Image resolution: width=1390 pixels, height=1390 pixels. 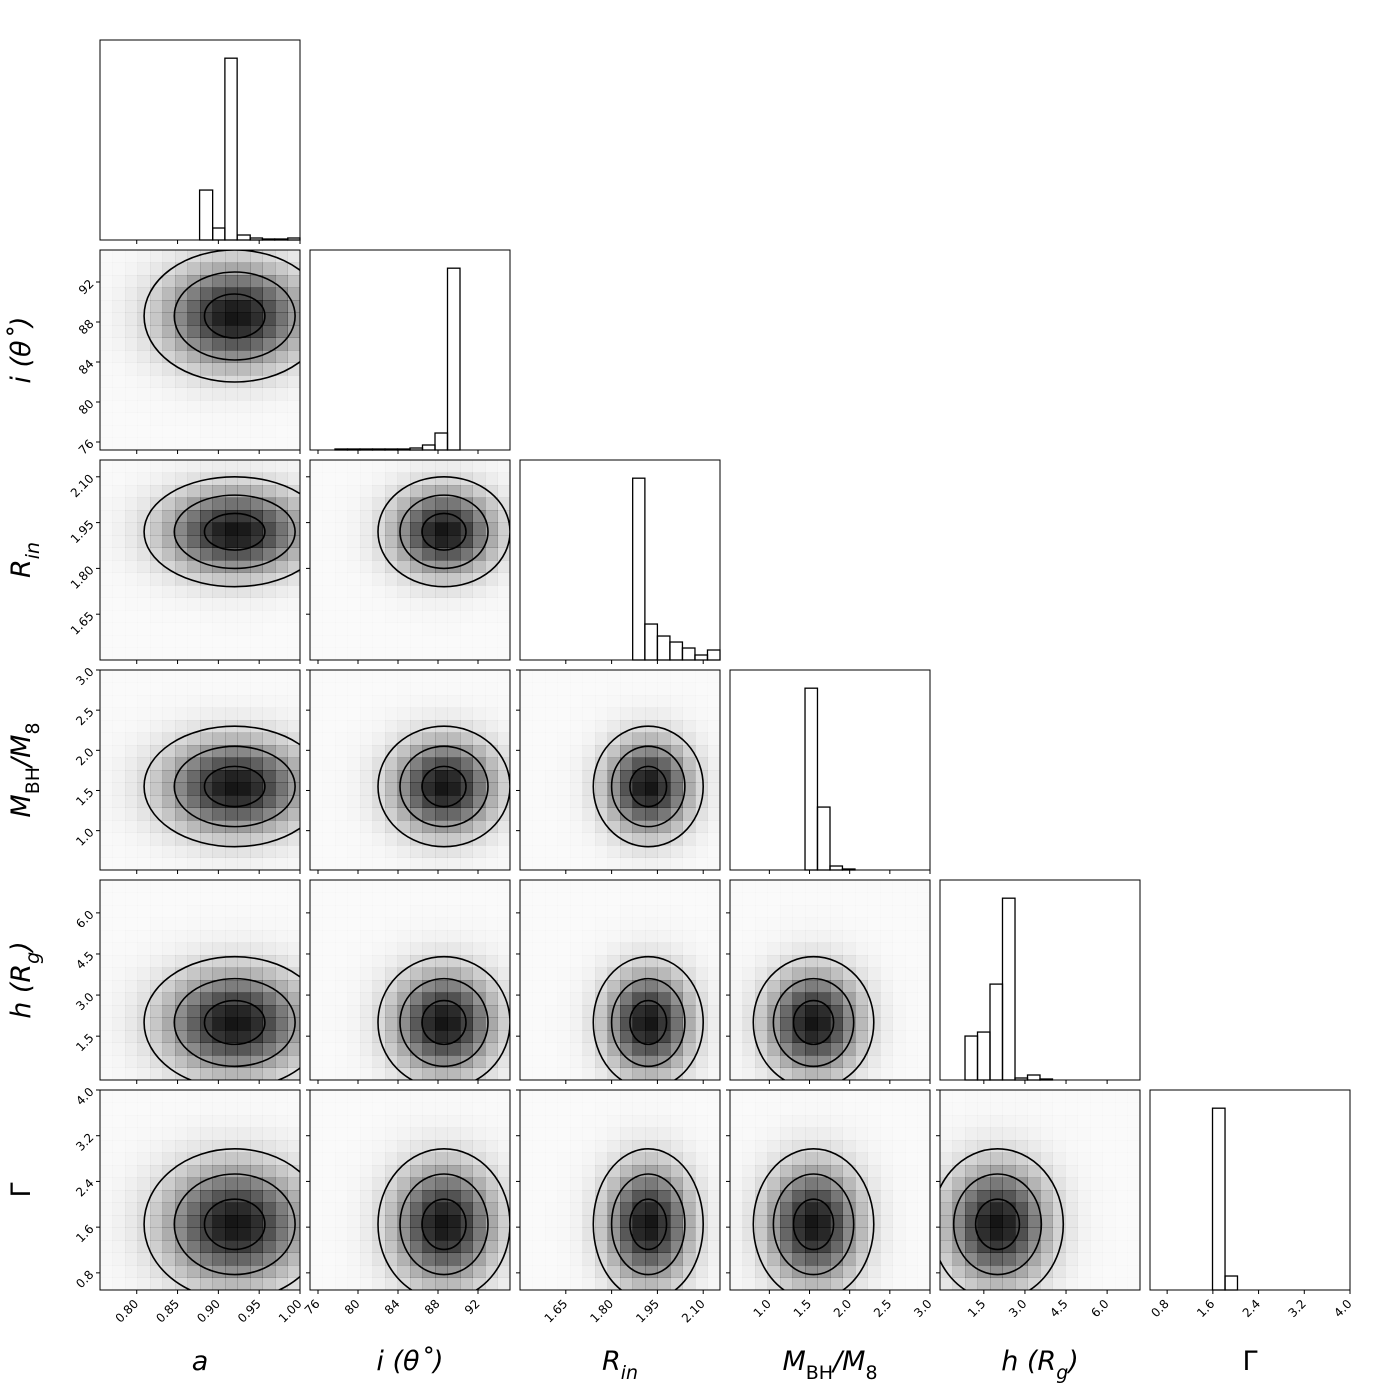 I want to click on panel-frame, so click(x=620, y=1190).